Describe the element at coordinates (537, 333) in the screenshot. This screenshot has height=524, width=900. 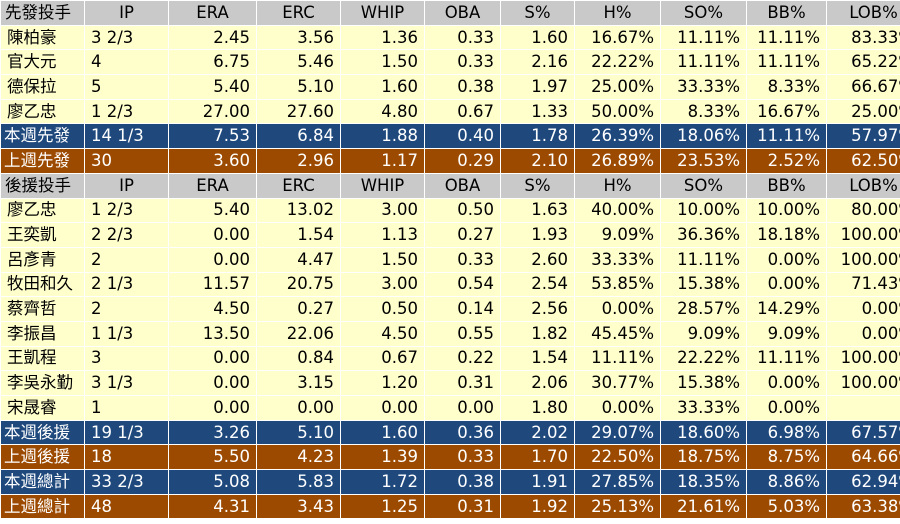
I see `stat-cell: 1.82` at that location.